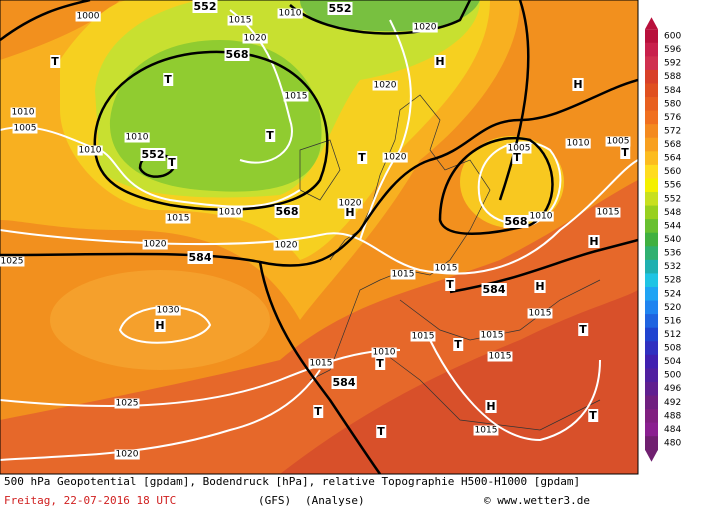 Image resolution: width=704 pixels, height=517 pixels. Describe the element at coordinates (672, 444) in the screenshot. I see `colorbar-label: 480` at that location.